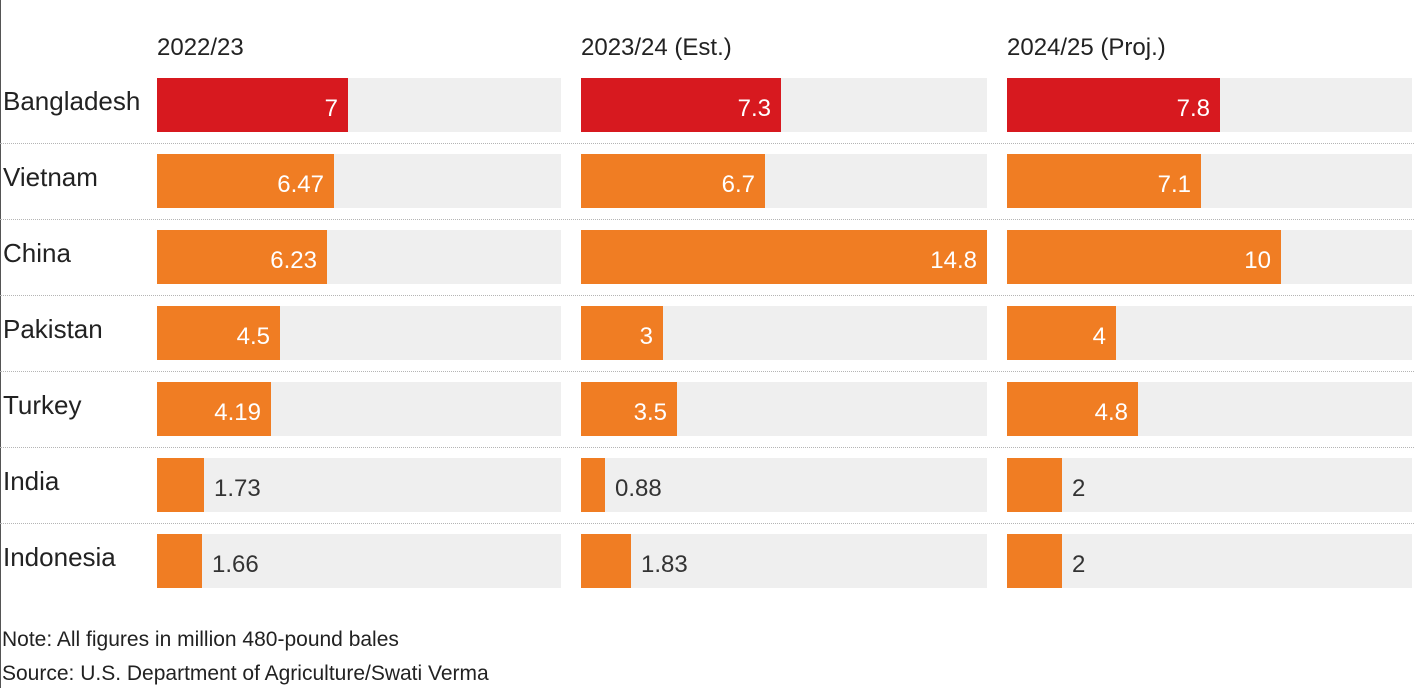  Describe the element at coordinates (72, 101) in the screenshot. I see `category-label: Bangladesh` at that location.